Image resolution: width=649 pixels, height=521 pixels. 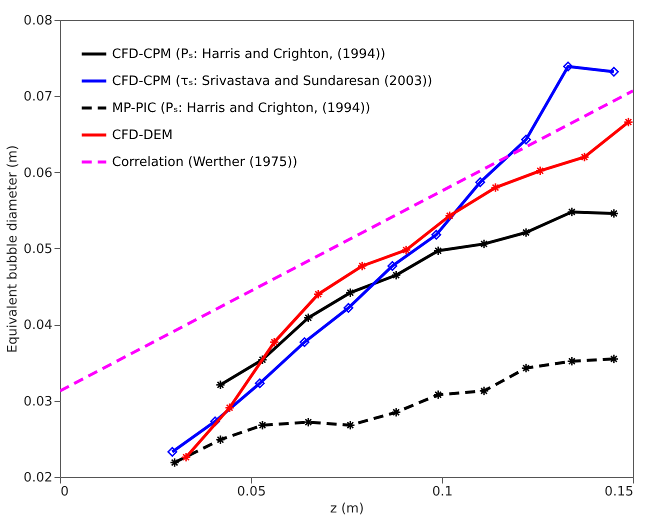 I want to click on y-tick-label: 0.05, so click(x=38, y=249).